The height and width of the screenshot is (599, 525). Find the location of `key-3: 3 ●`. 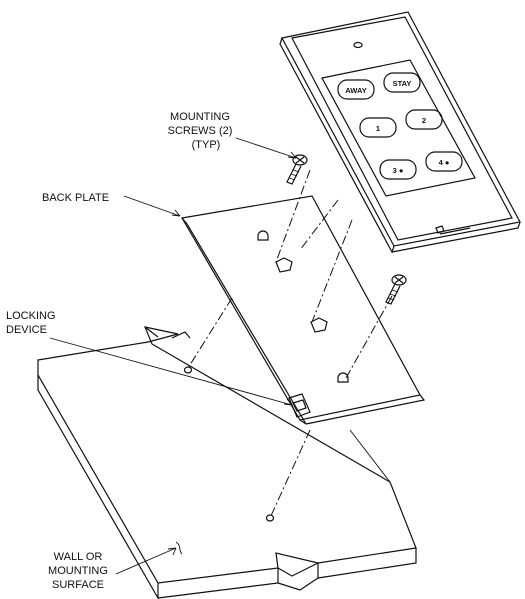

key-3: 3 ● is located at coordinates (398, 169).